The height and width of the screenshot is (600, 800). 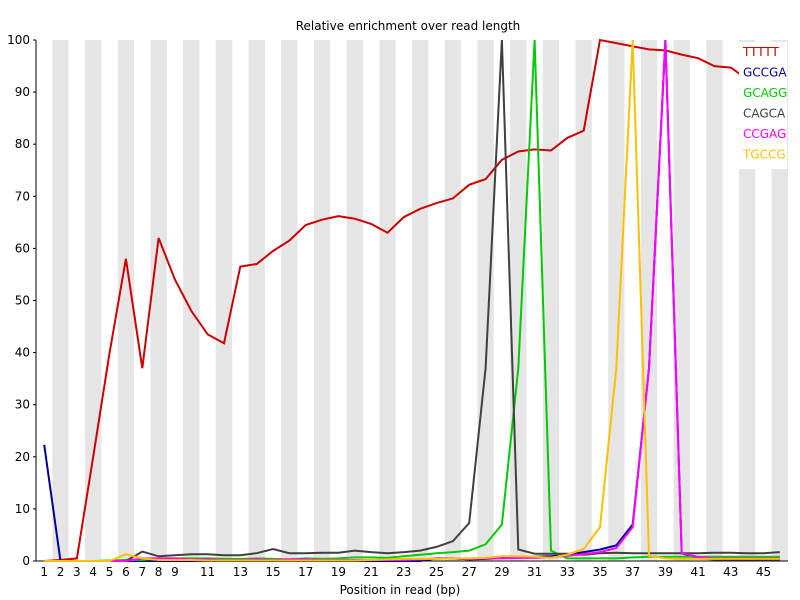 I want to click on x-tick-label: 11, so click(x=207, y=572).